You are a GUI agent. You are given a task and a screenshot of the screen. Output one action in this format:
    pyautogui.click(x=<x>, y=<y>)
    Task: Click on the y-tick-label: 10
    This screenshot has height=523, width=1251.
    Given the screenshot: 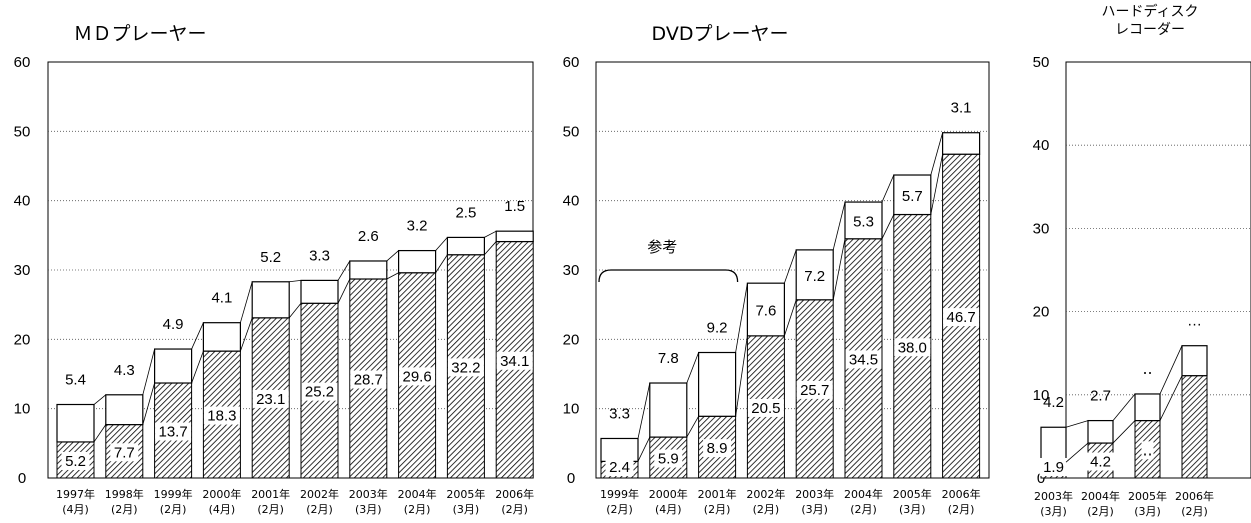 What is the action you would take?
    pyautogui.click(x=571, y=409)
    